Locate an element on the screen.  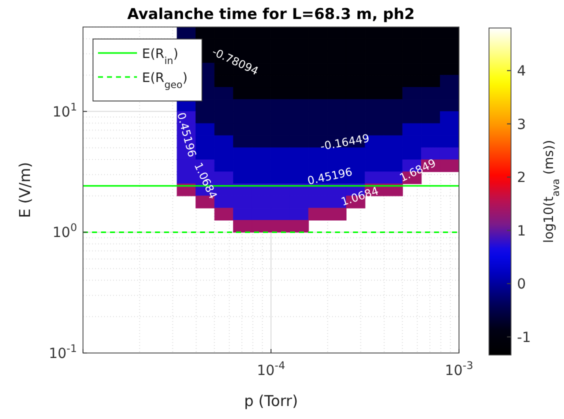
chart-title: Avalanche time for L=68.3 m, ph2 is located at coordinates (271, 14).